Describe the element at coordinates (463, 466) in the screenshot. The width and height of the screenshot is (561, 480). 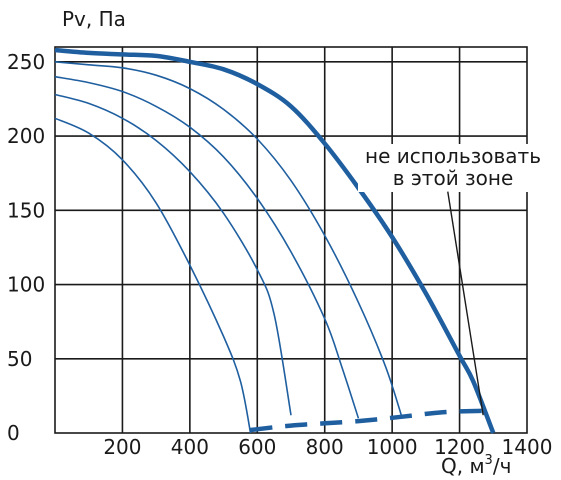
I see `x-axis-title-main: Q, м` at that location.